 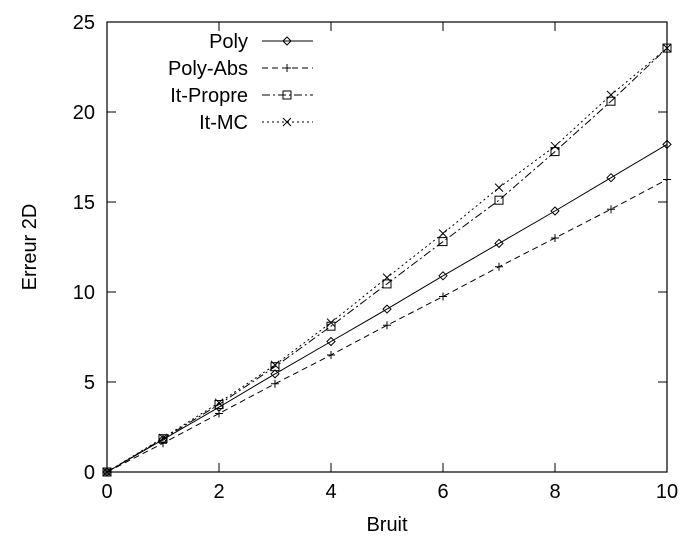 What do you see at coordinates (223, 123) in the screenshot?
I see `legend-label: It-MC` at bounding box center [223, 123].